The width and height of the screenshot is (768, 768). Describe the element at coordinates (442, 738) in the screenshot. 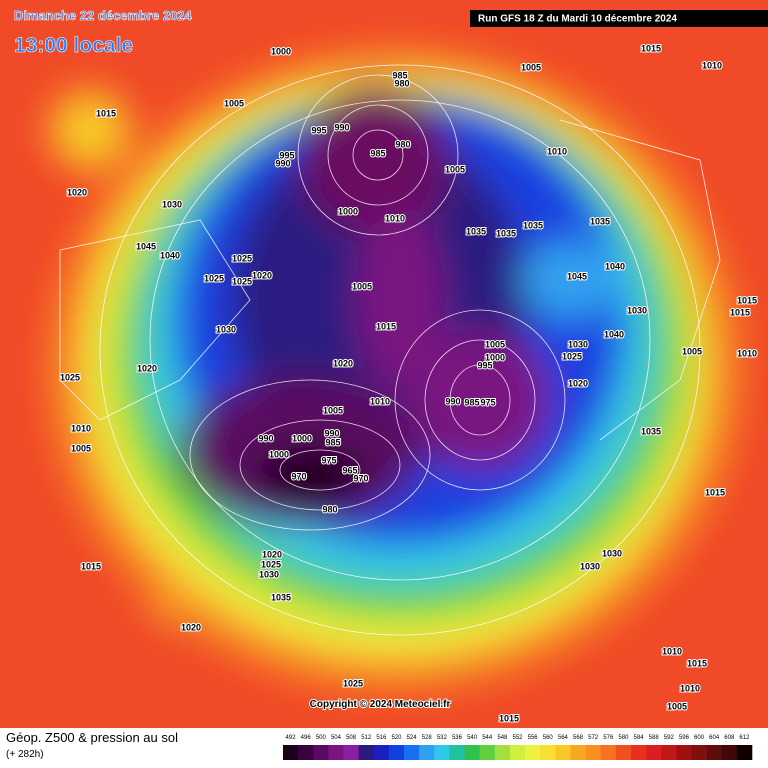

I see `colorbar-label: 532` at that location.